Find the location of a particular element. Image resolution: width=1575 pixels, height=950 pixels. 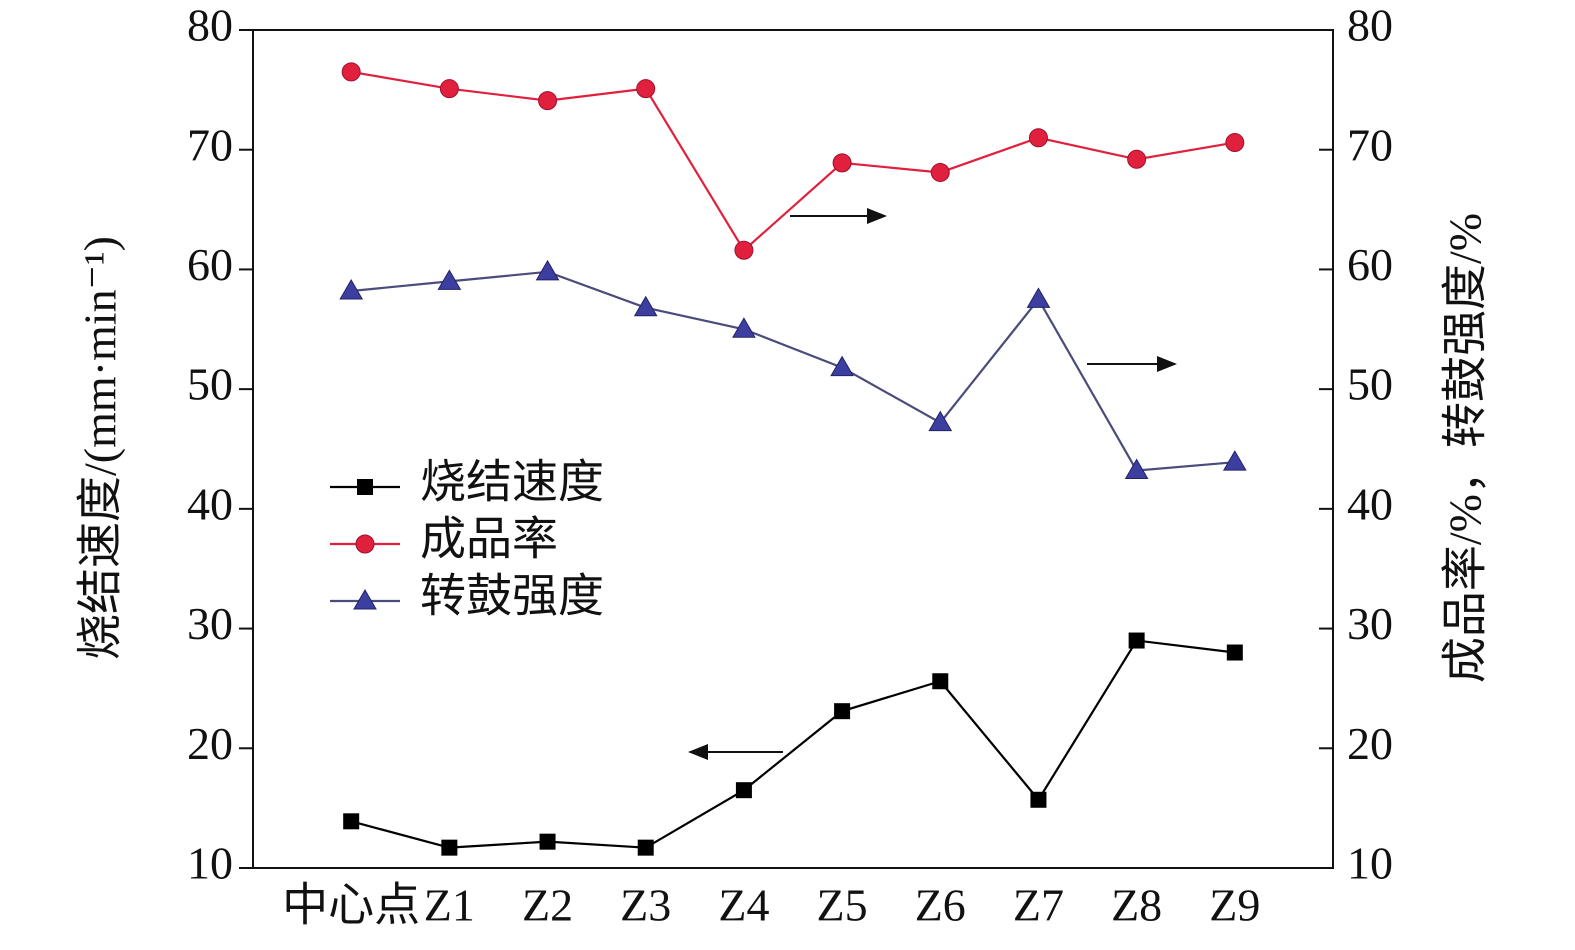

x-tick-label: Z2 is located at coordinates (547, 905).